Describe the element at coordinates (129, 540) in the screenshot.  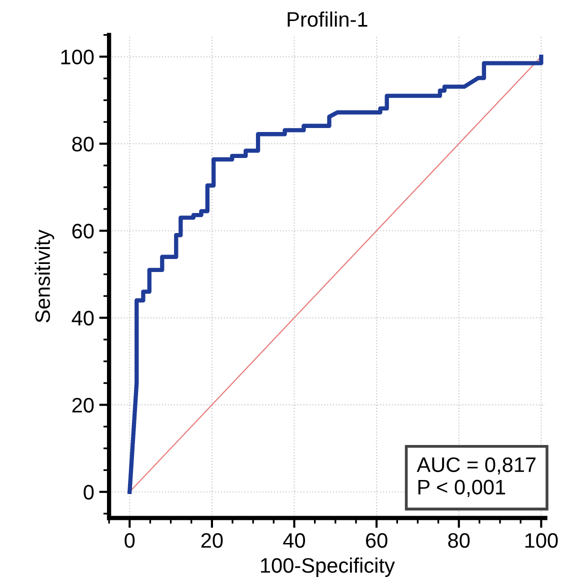
I see `x-tick-label: 0` at that location.